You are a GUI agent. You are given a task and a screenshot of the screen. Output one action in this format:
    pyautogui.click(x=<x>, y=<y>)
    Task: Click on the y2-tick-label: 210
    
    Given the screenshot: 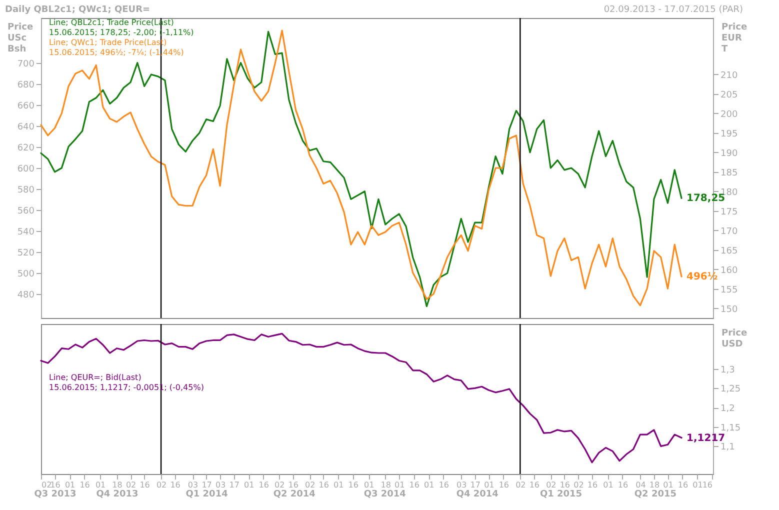 What is the action you would take?
    pyautogui.click(x=729, y=75)
    